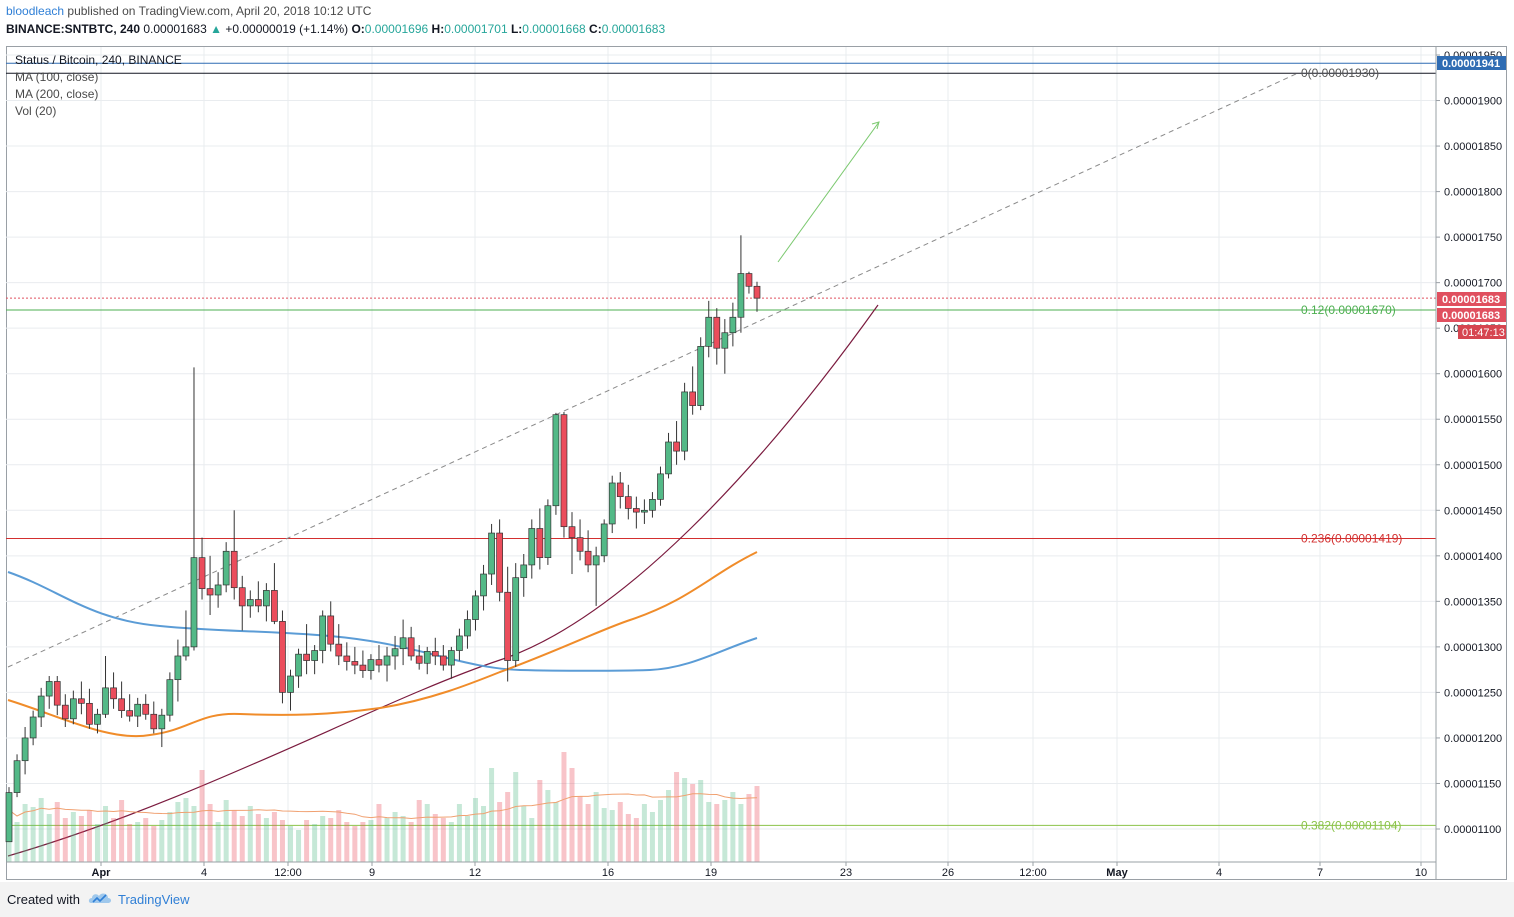 This screenshot has width=1514, height=917. What do you see at coordinates (721, 870) in the screenshot?
I see `time-axis: Apr 4 12:00 9 12 16 19 23 26 12:00 May 4 7 10` at bounding box center [721, 870].